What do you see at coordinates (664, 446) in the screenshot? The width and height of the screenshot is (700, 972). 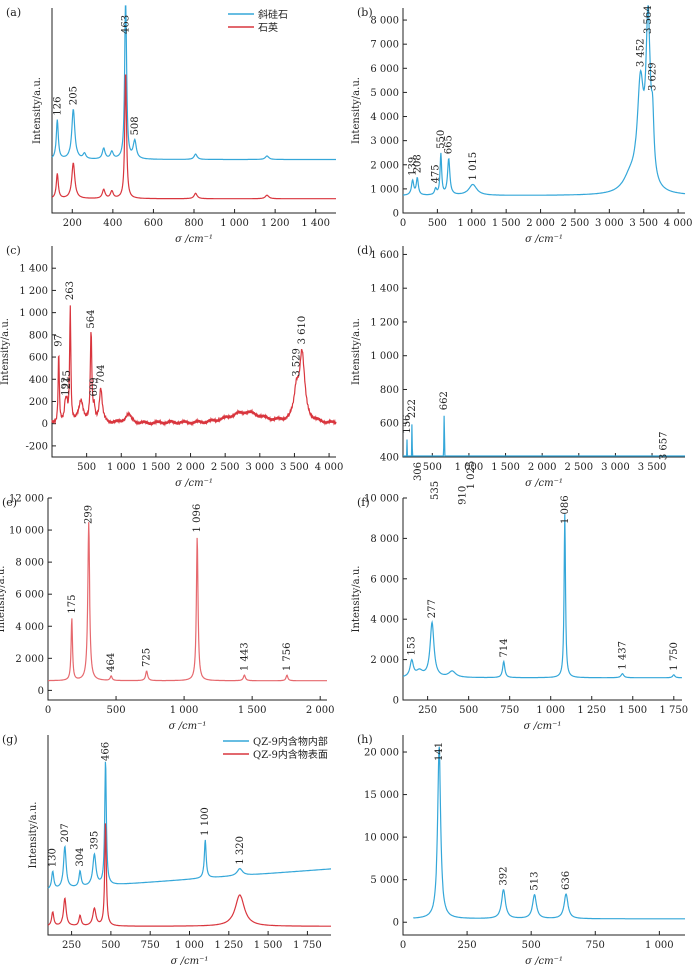 I see `peak-label: 3 657` at bounding box center [664, 446].